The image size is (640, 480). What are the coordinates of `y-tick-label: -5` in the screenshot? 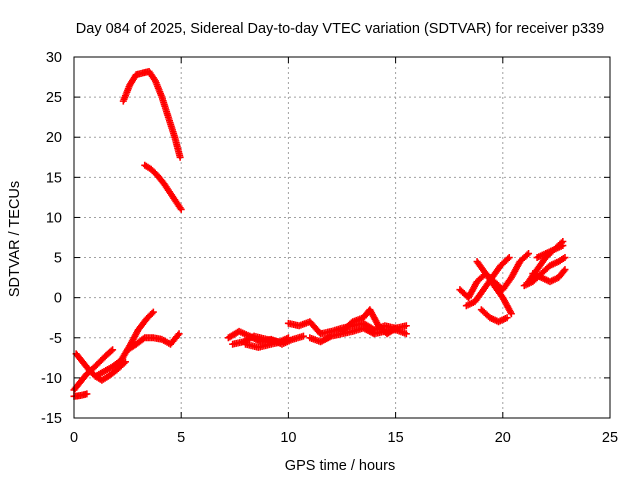 It's located at (55, 339).